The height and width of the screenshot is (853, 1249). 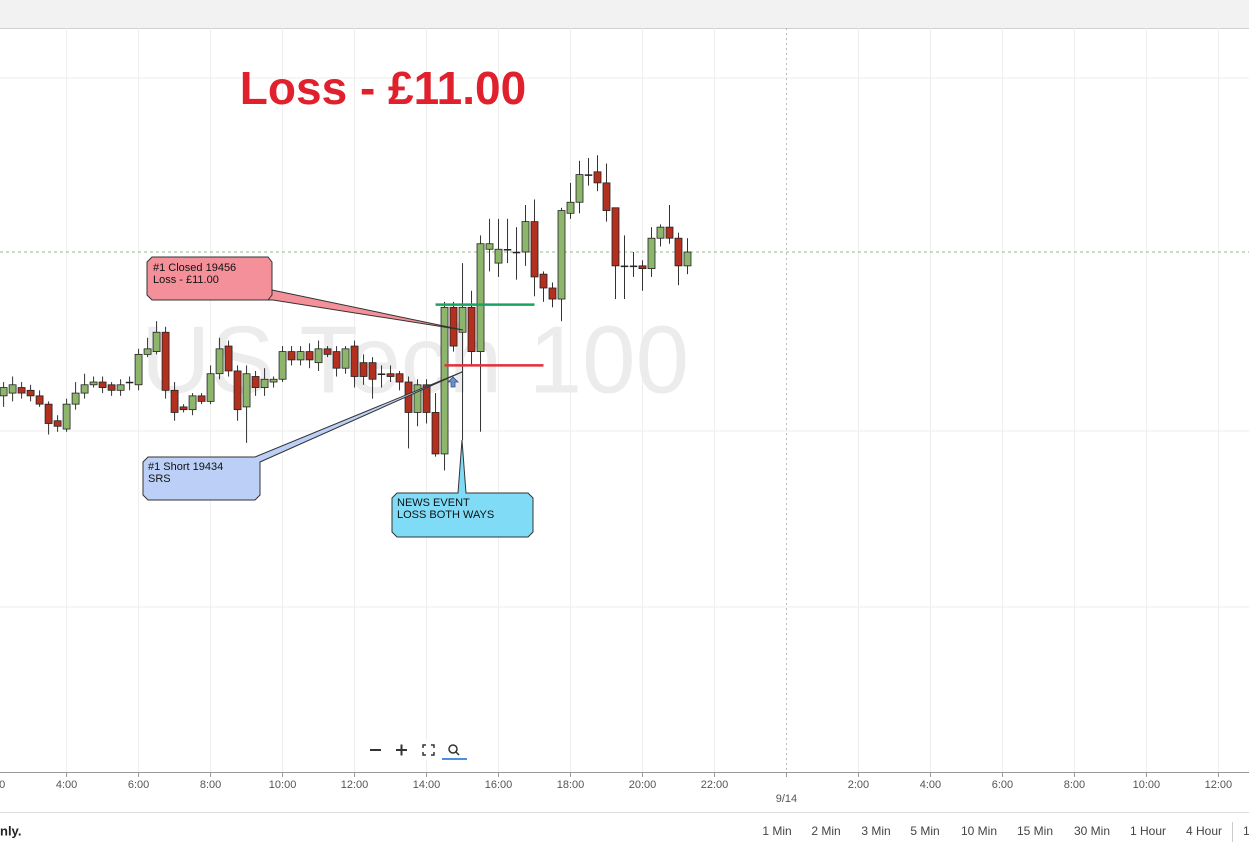 What do you see at coordinates (10, 830) in the screenshot?
I see `footer-note: nly.` at bounding box center [10, 830].